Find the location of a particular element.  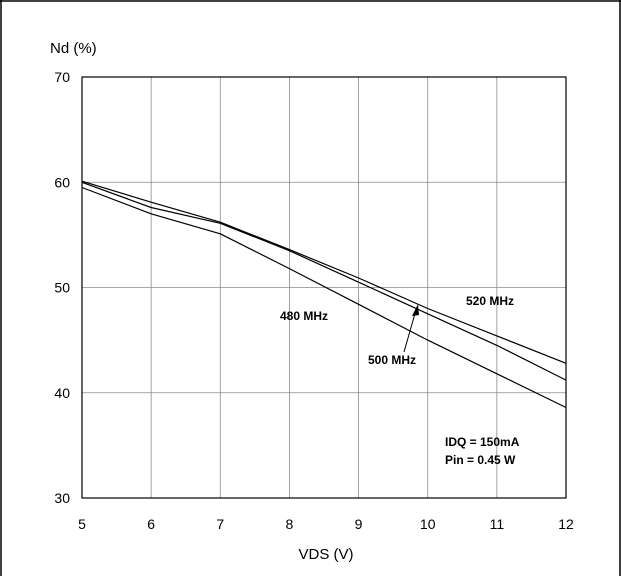

x-tick-label: 9 is located at coordinates (359, 524).